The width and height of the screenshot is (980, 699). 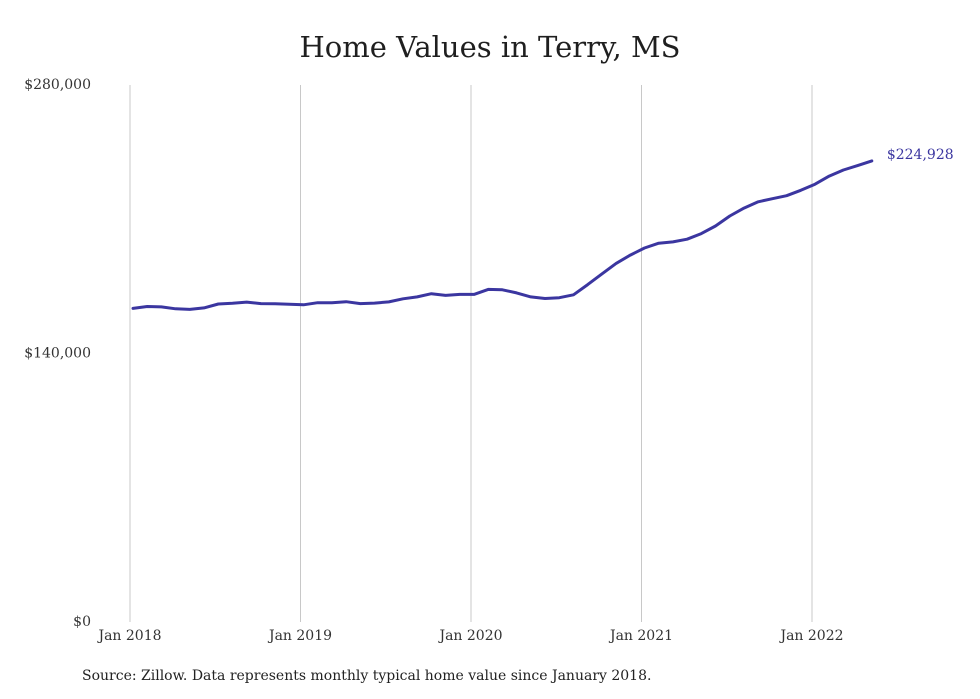 I want to click on x-axis-tick-labels: Jan 2018 Jan 2019 Jan 2020 Jan 2021 Jan 2022, so click(x=469, y=636).